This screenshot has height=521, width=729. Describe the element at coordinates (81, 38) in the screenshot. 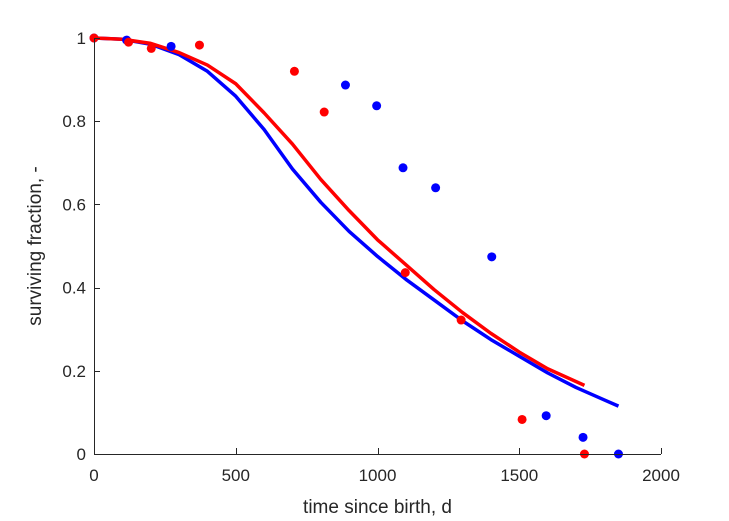

I see `y-tick-label: 1` at that location.